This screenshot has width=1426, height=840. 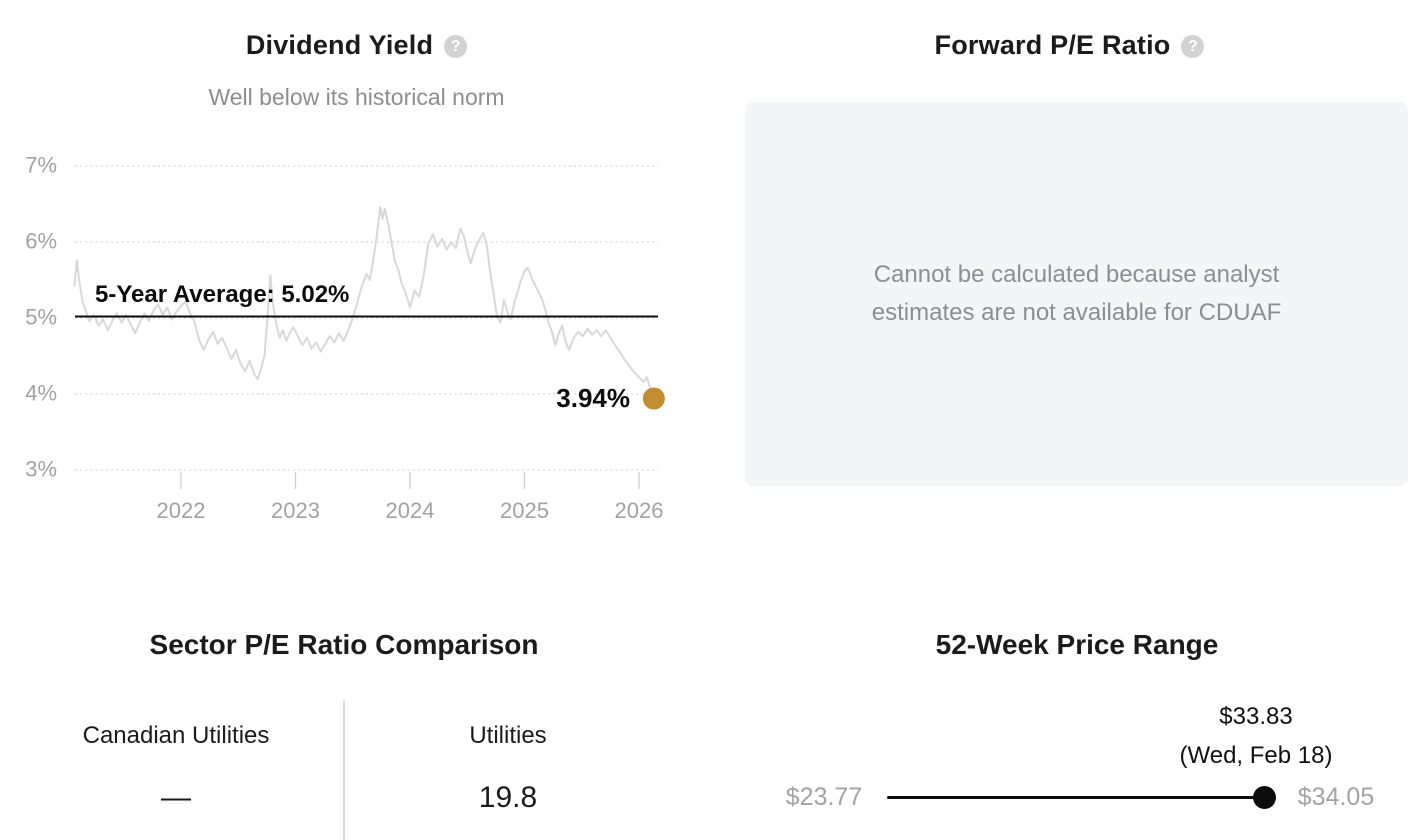 What do you see at coordinates (41, 165) in the screenshot?
I see `y-tick-label: 7%` at bounding box center [41, 165].